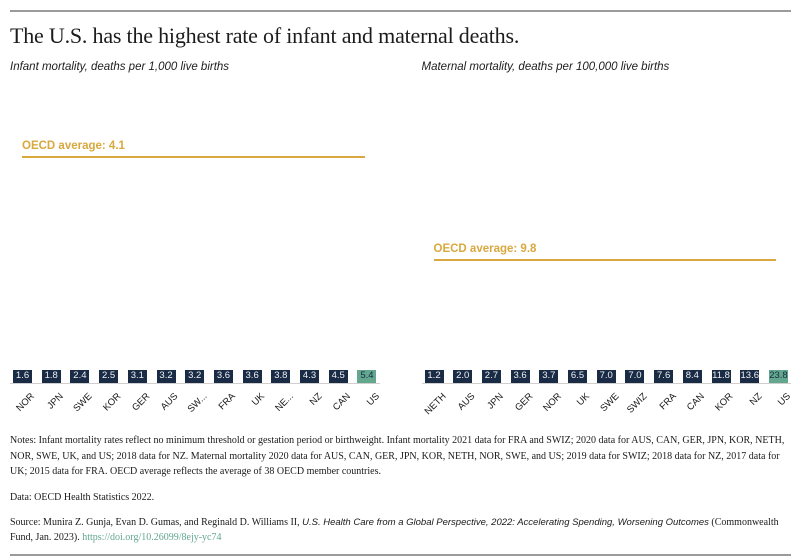 This screenshot has height=558, width=801. What do you see at coordinates (436, 402) in the screenshot?
I see `x-tick: NETH` at bounding box center [436, 402].